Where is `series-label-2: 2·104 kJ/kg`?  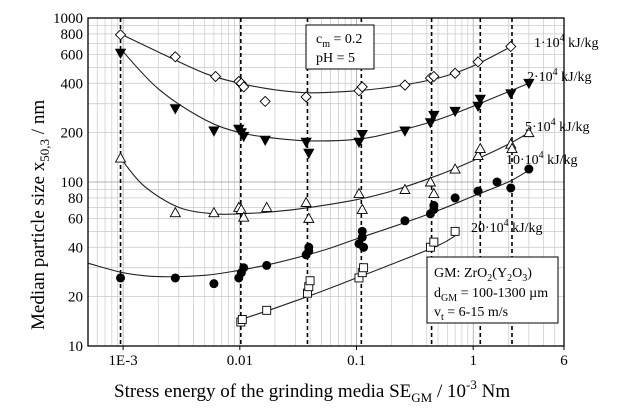
series-label-2: 2·104 kJ/kg is located at coordinates (559, 76).